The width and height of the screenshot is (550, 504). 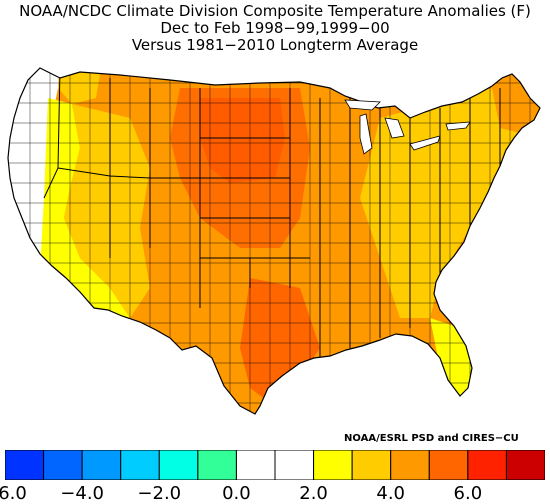 What do you see at coordinates (366, 134) in the screenshot?
I see `lake-michigan` at bounding box center [366, 134].